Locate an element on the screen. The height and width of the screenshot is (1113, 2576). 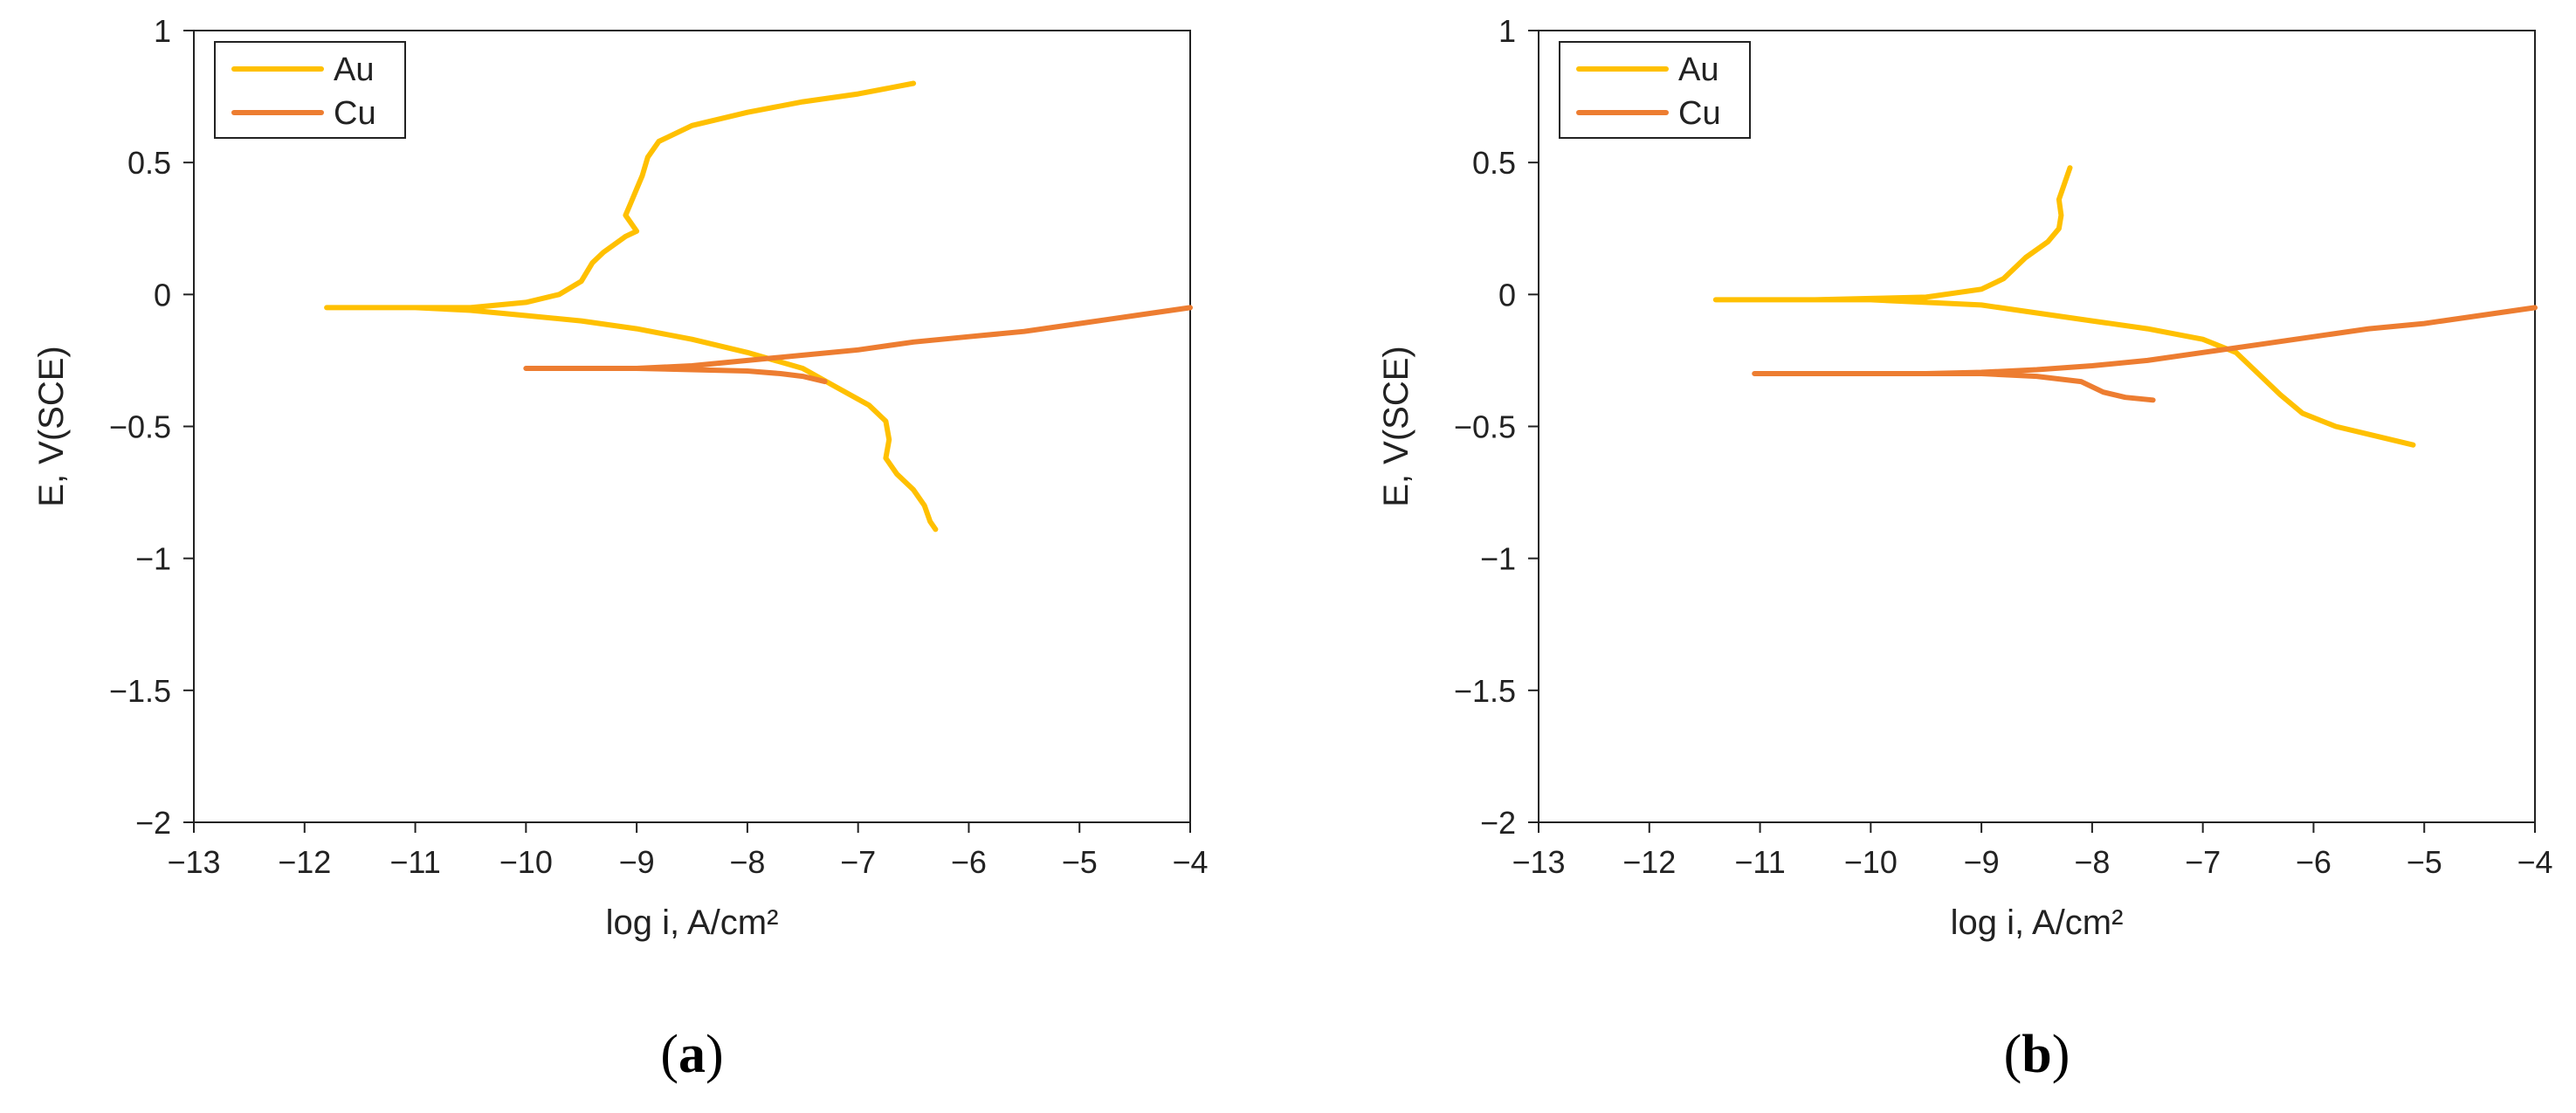
panel-label-letter: b is located at coordinates (2036, 1054).